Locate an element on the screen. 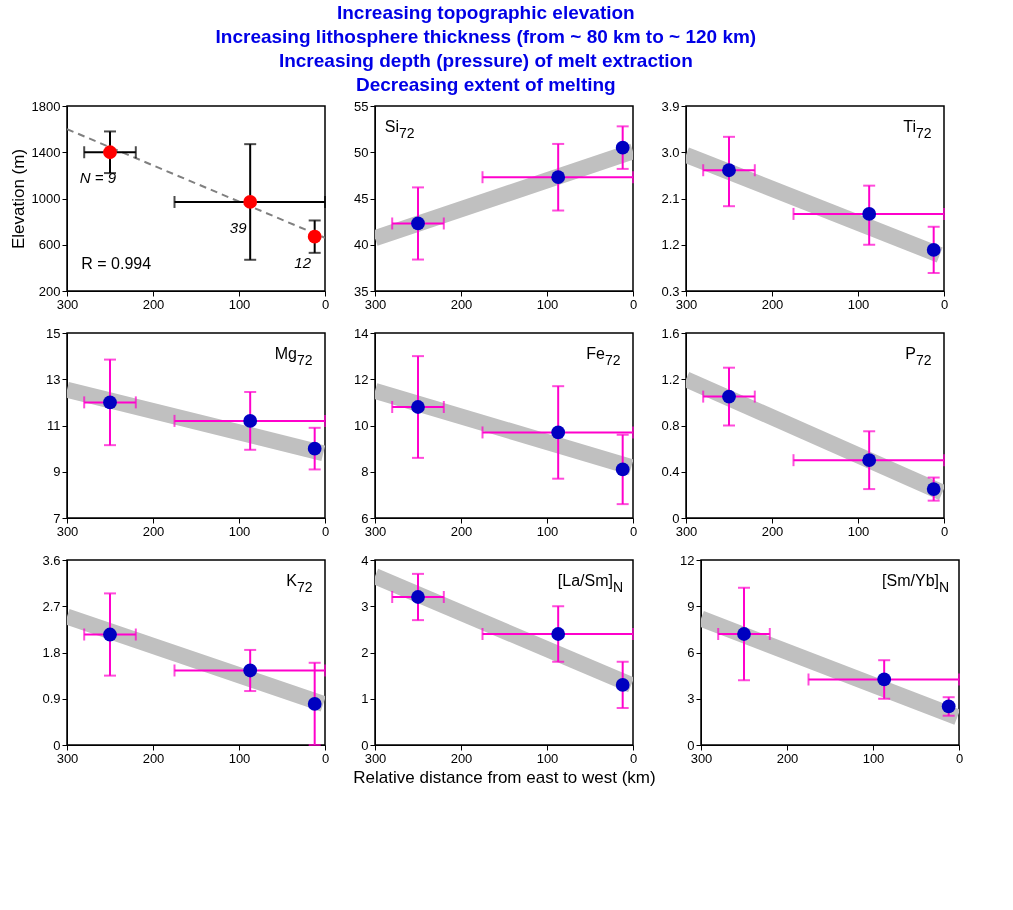 This screenshot has width=1013, height=910. y-tick-label: 3.0 is located at coordinates (670, 152).